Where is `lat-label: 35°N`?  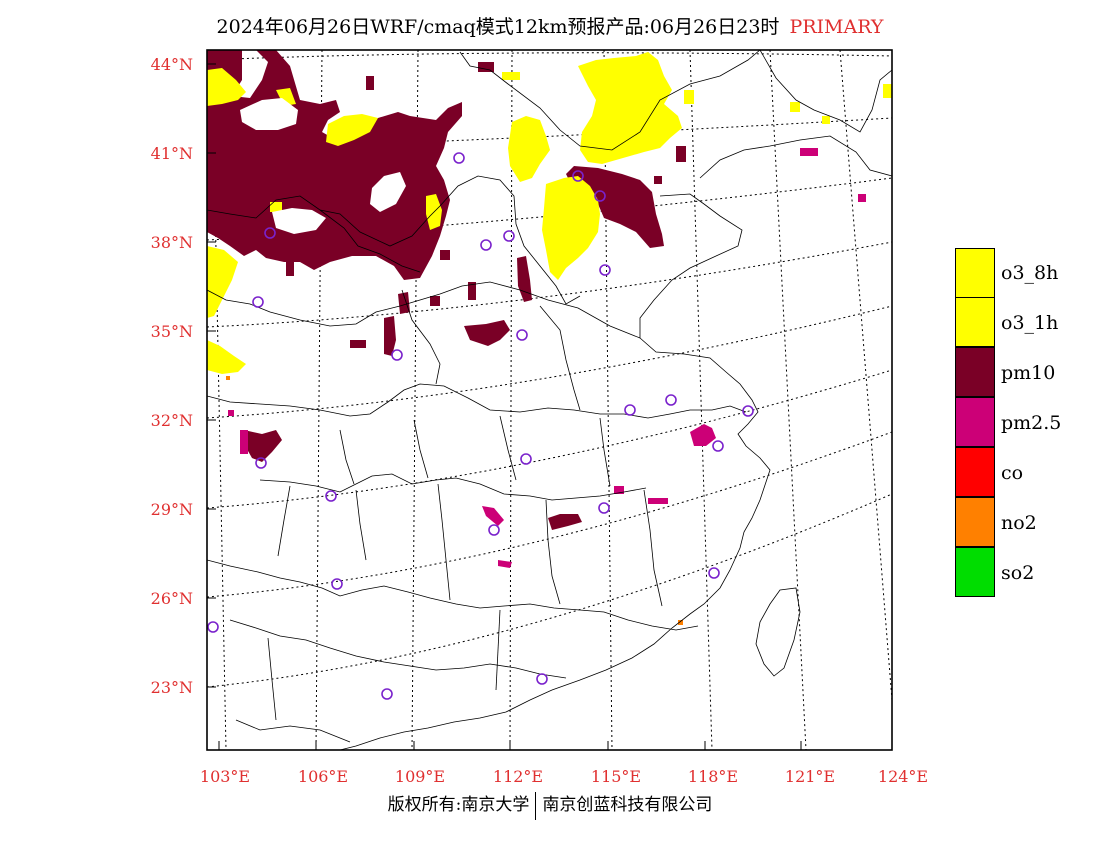 lat-label: 35°N is located at coordinates (172, 331).